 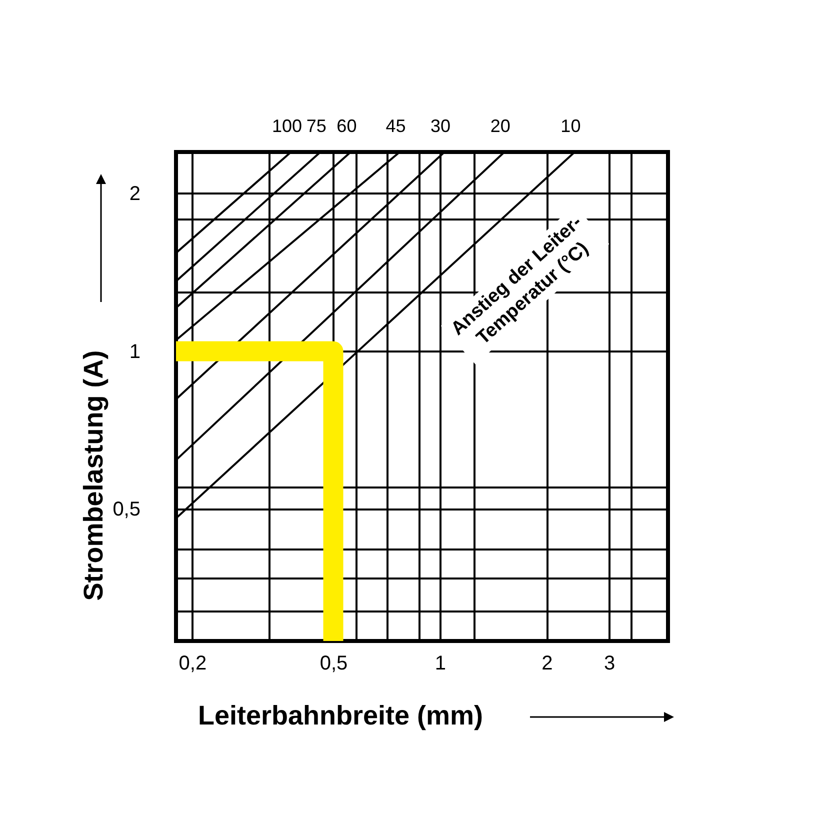 I want to click on series-label: 30, so click(x=440, y=126).